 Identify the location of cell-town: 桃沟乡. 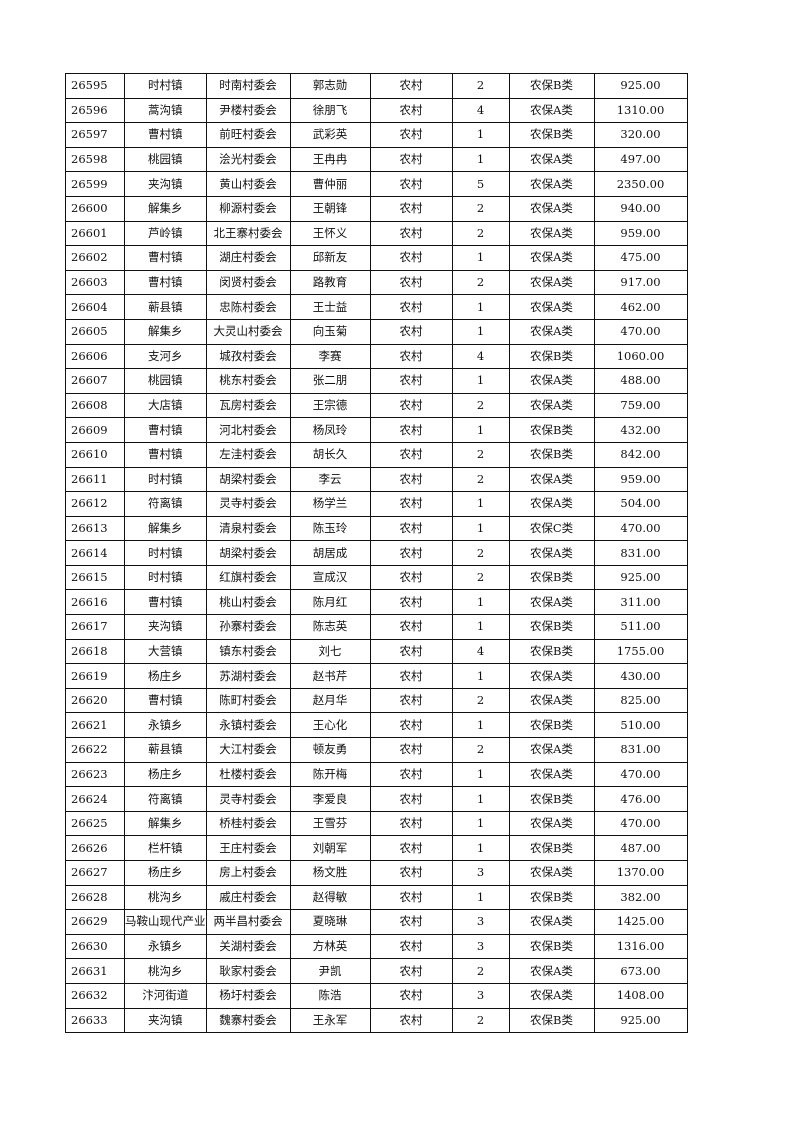
(165, 971).